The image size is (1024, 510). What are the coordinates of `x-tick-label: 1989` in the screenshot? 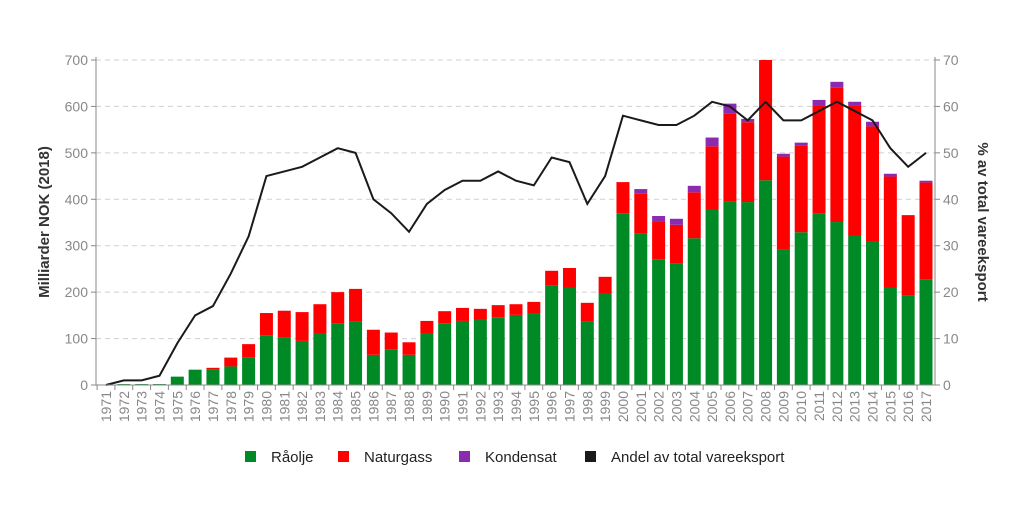 It's located at (427, 406).